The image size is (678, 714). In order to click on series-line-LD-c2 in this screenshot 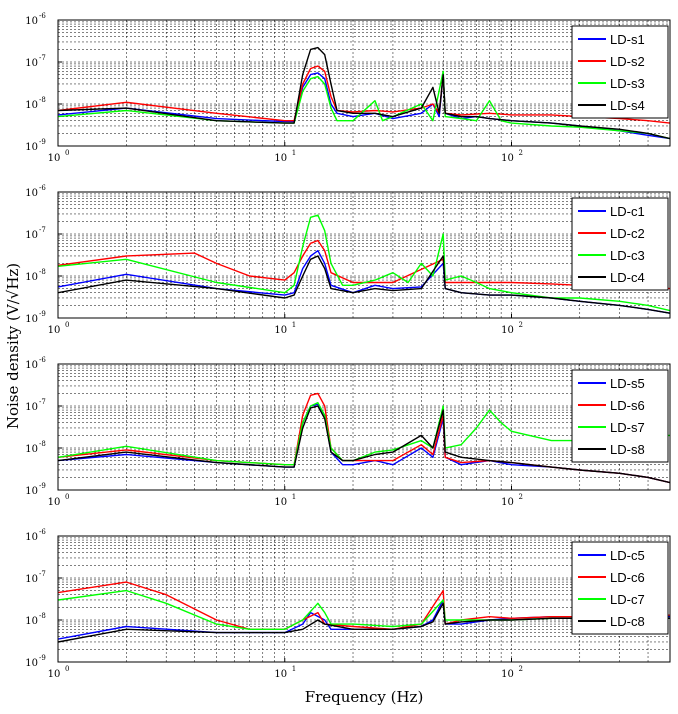, I will do `click(364, 264)`.